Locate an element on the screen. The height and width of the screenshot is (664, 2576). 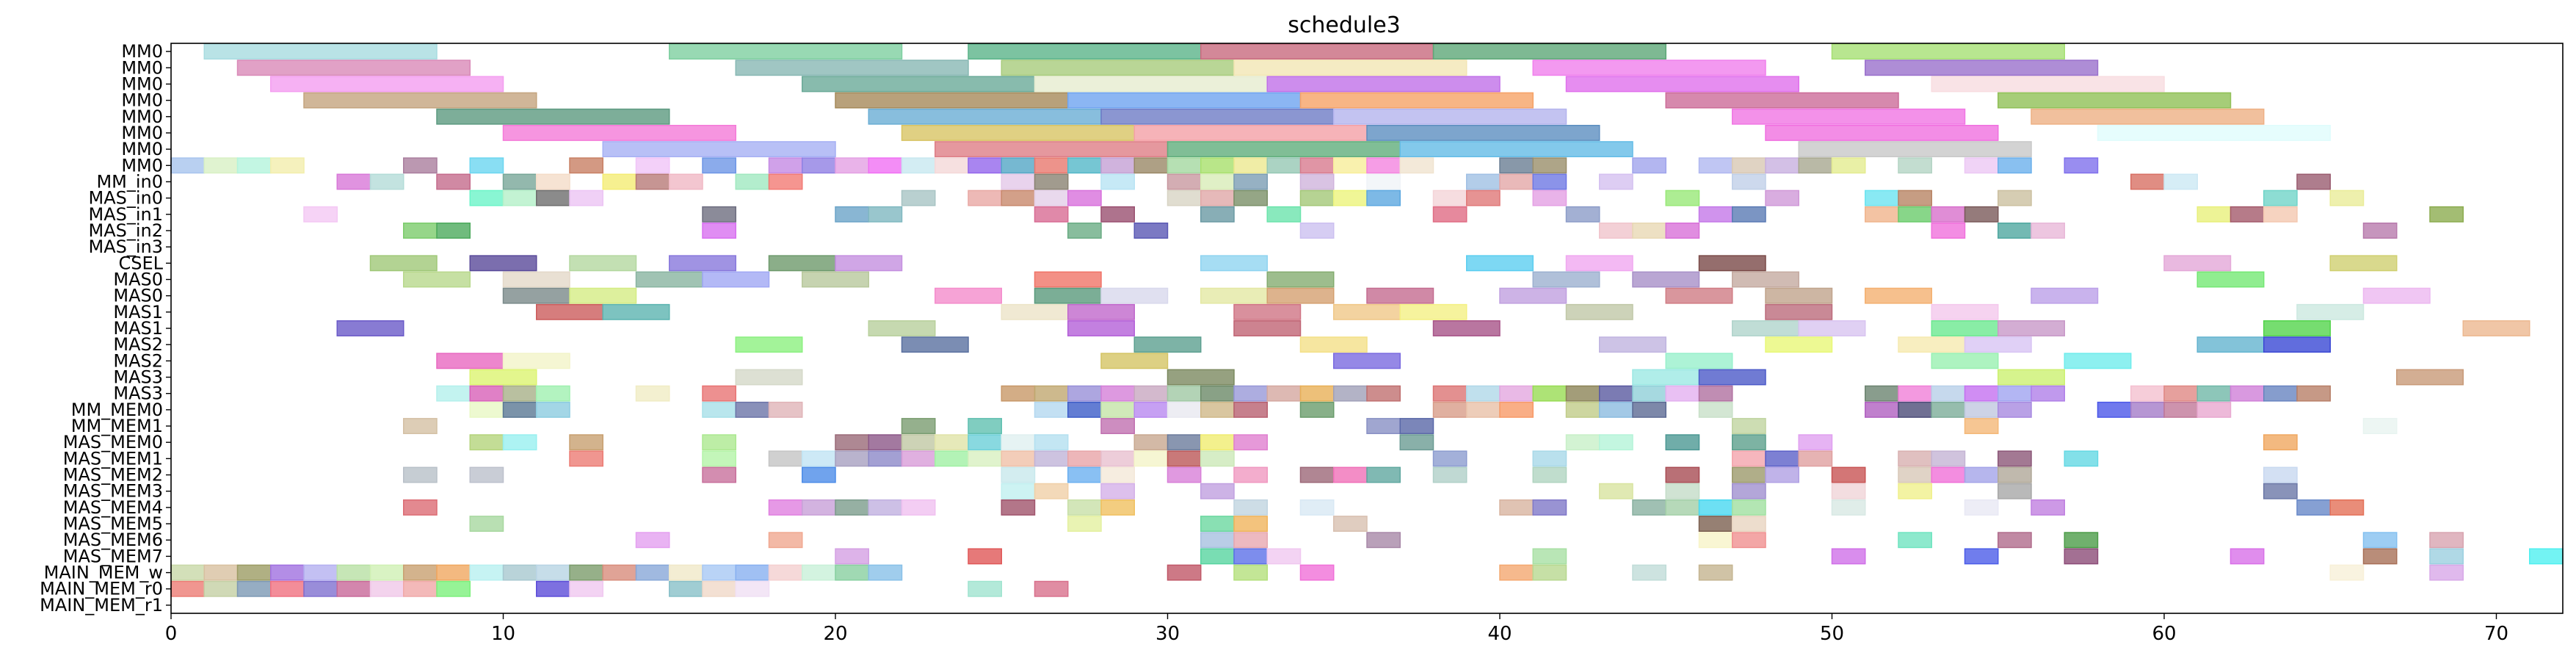
y-tick-label: MAS_MEM5 is located at coordinates (113, 523).